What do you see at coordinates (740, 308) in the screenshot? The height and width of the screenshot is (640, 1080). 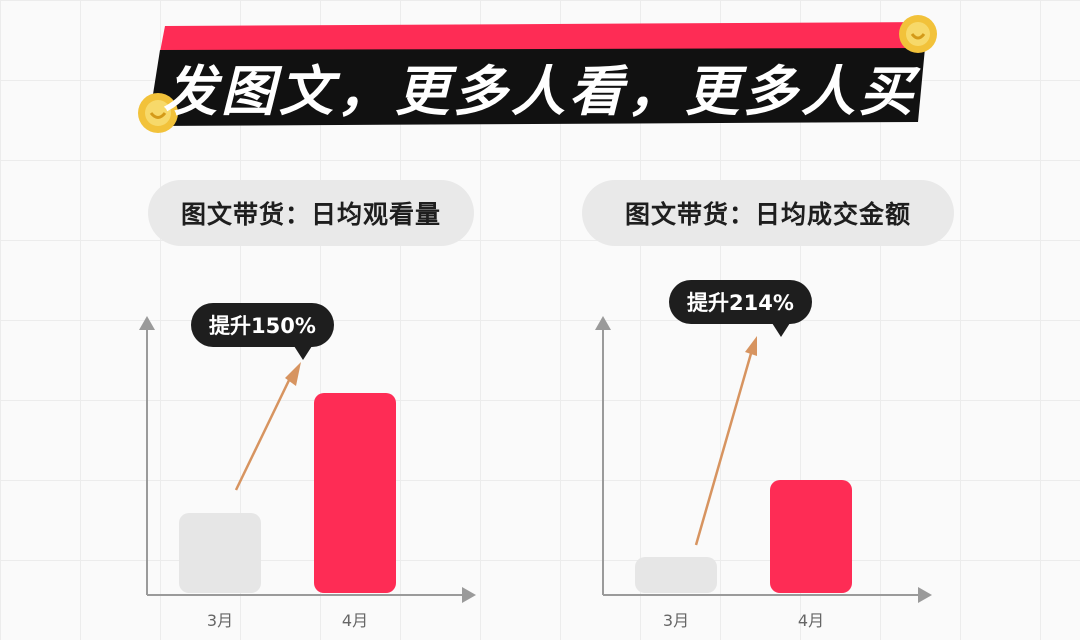 I see `growth-badge: 提升214%` at bounding box center [740, 308].